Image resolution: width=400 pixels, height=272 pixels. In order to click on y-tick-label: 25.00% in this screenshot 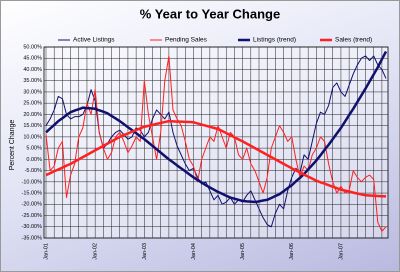, I will do `click(32, 104)`.